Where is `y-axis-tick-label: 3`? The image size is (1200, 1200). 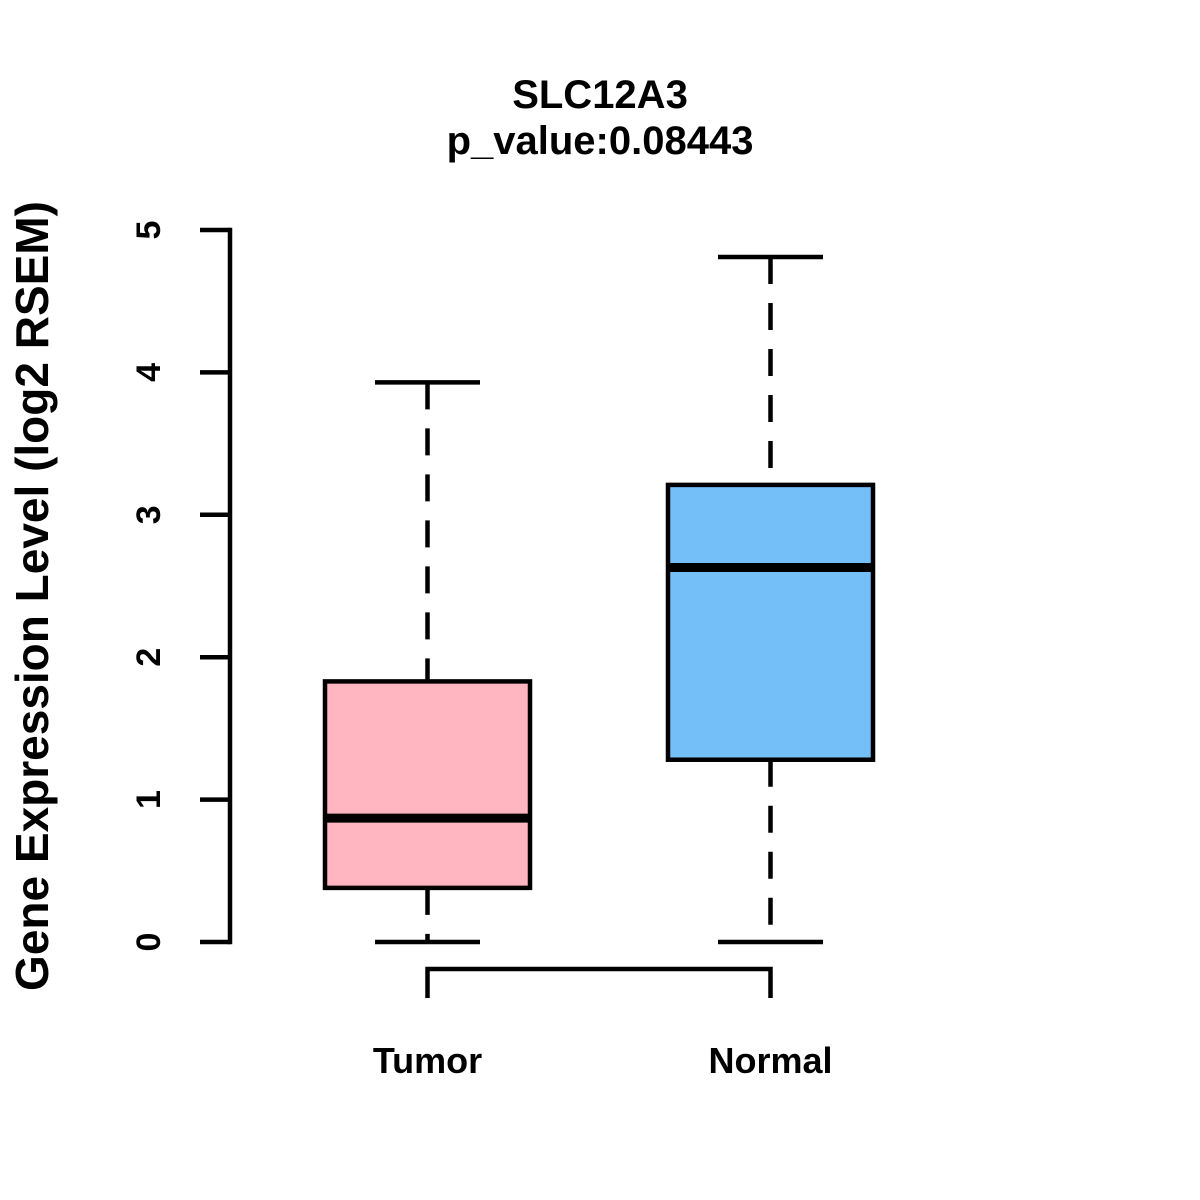 y-axis-tick-label: 3 is located at coordinates (149, 514).